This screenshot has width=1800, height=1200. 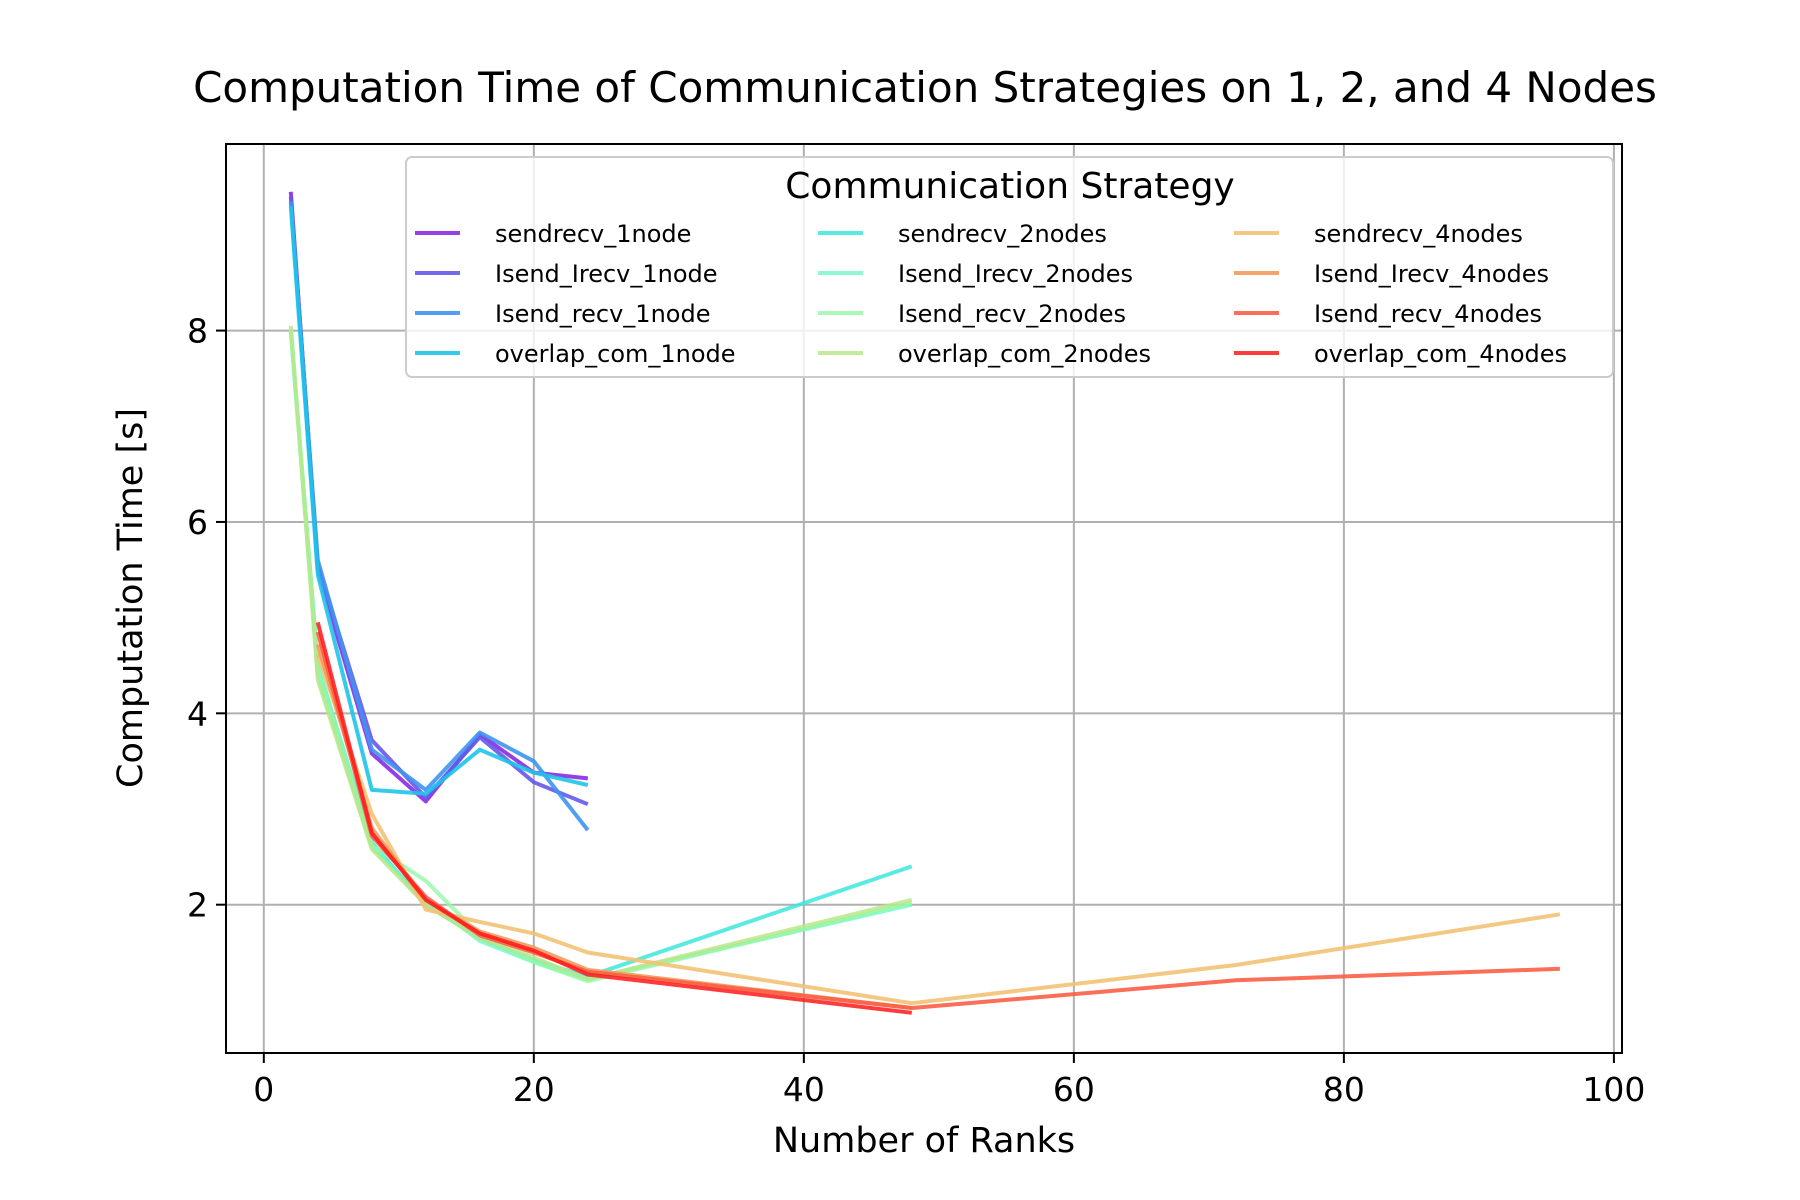 I want to click on x-tick-label: 20, so click(x=534, y=1089).